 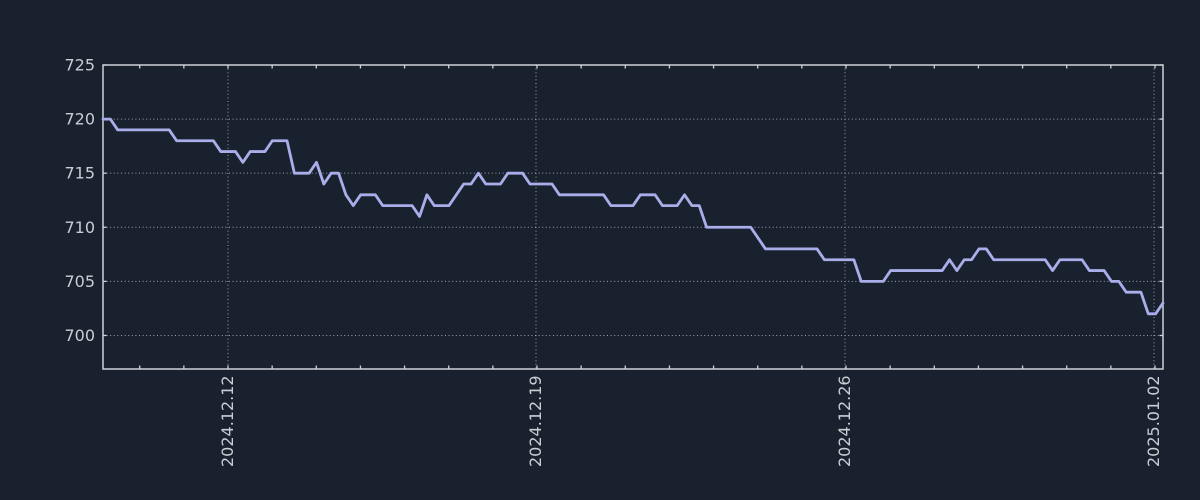 I want to click on x-tick-label: 2024.12.26, so click(x=844, y=421).